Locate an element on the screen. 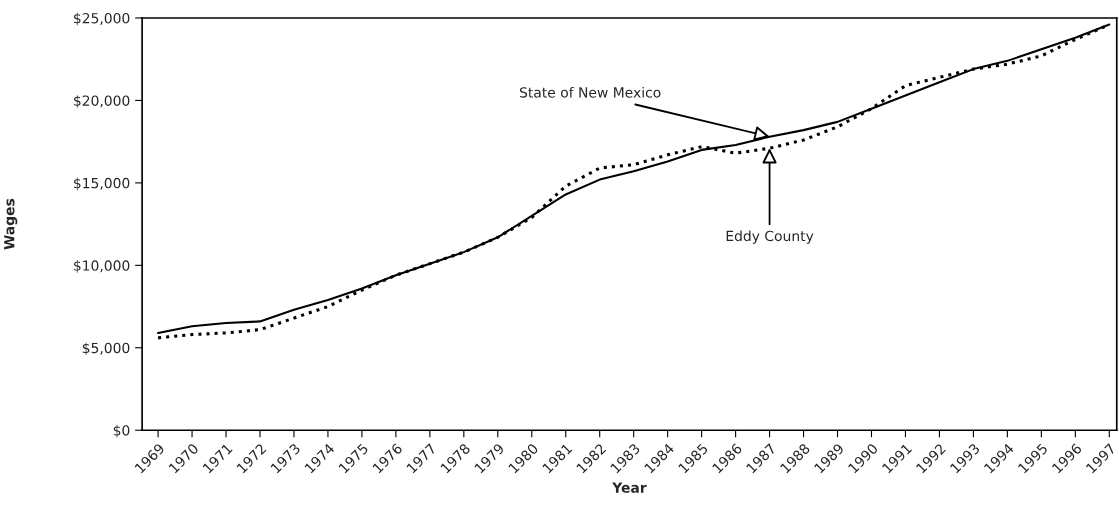  y-tick-label: $15,000 is located at coordinates (102, 184).